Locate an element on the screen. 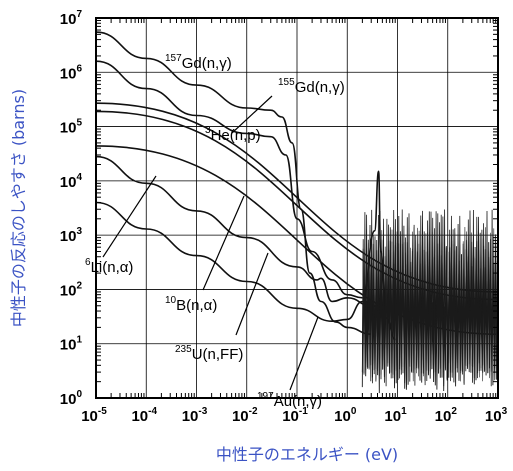 The height and width of the screenshot is (471, 513). y-tick-label: 10³ is located at coordinates (71, 235).